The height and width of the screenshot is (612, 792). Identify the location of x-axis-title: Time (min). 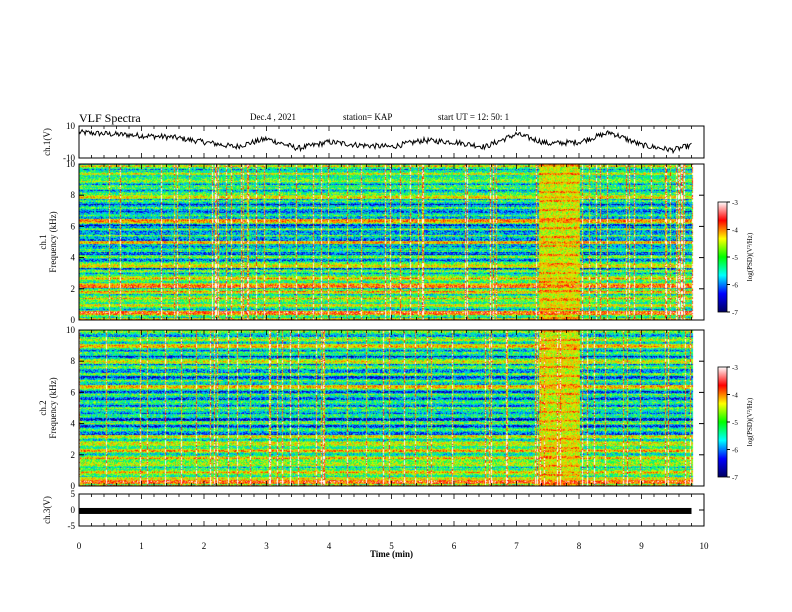
(391, 554).